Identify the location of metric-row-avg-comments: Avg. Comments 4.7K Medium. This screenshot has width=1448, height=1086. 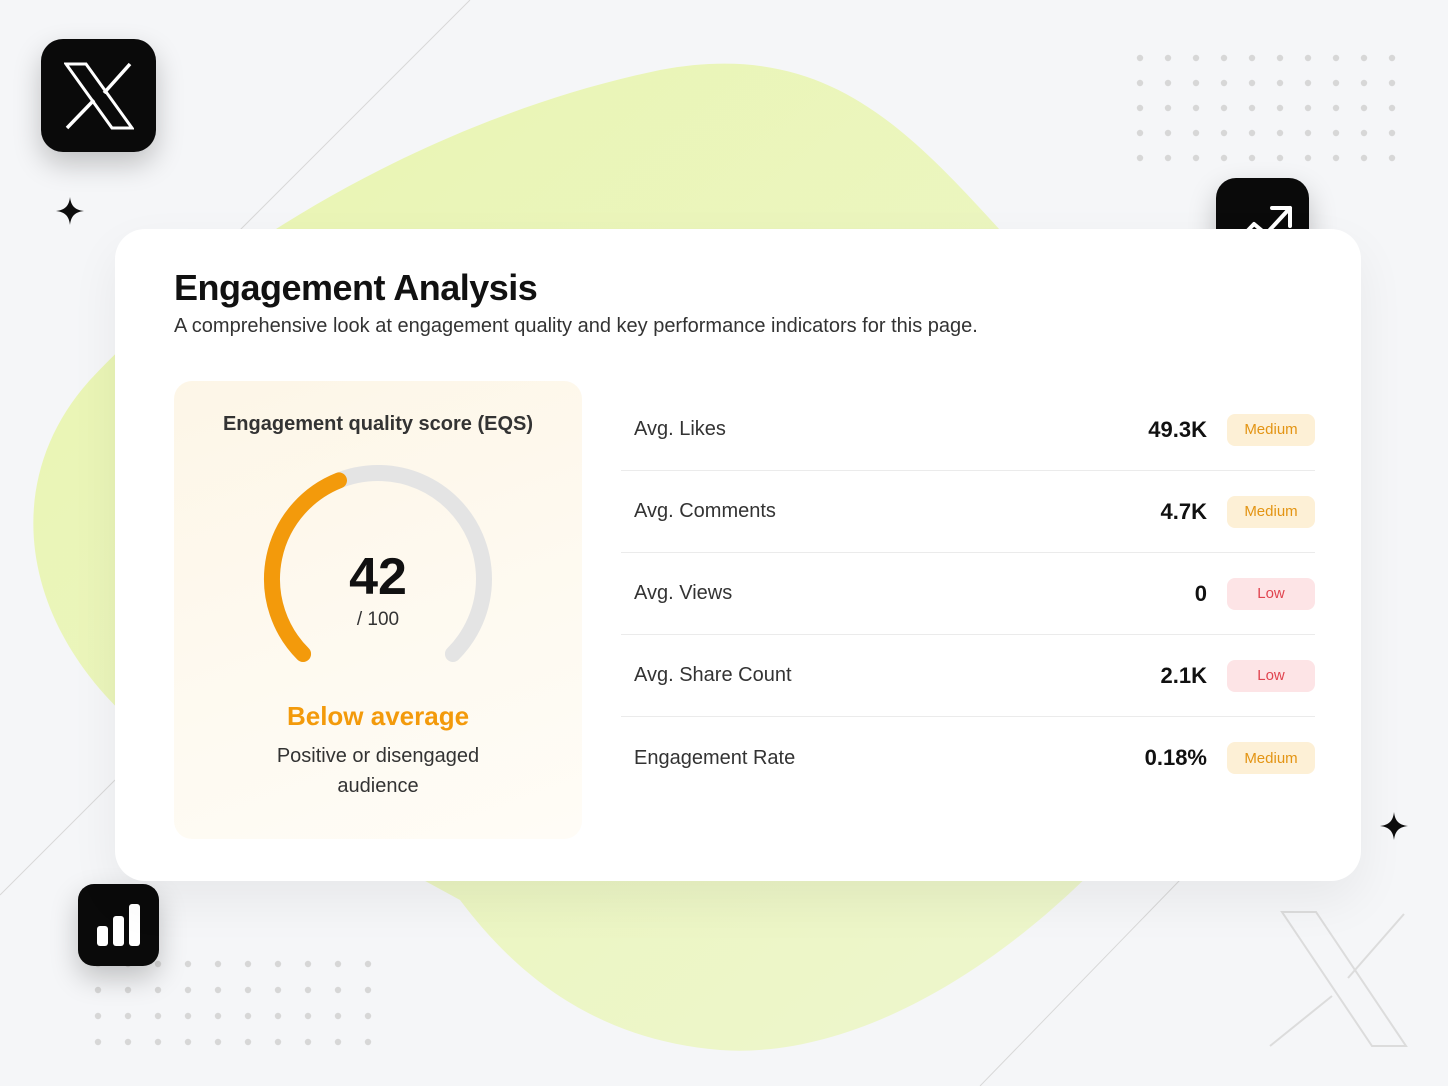
(968, 512).